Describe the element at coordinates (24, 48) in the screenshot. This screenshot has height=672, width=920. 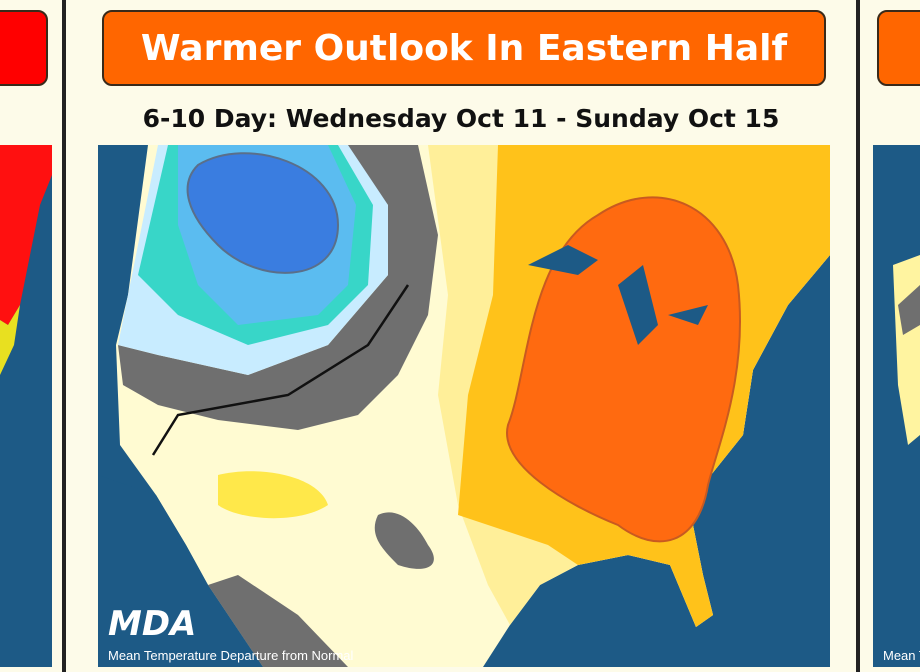
I see `left-banner` at that location.